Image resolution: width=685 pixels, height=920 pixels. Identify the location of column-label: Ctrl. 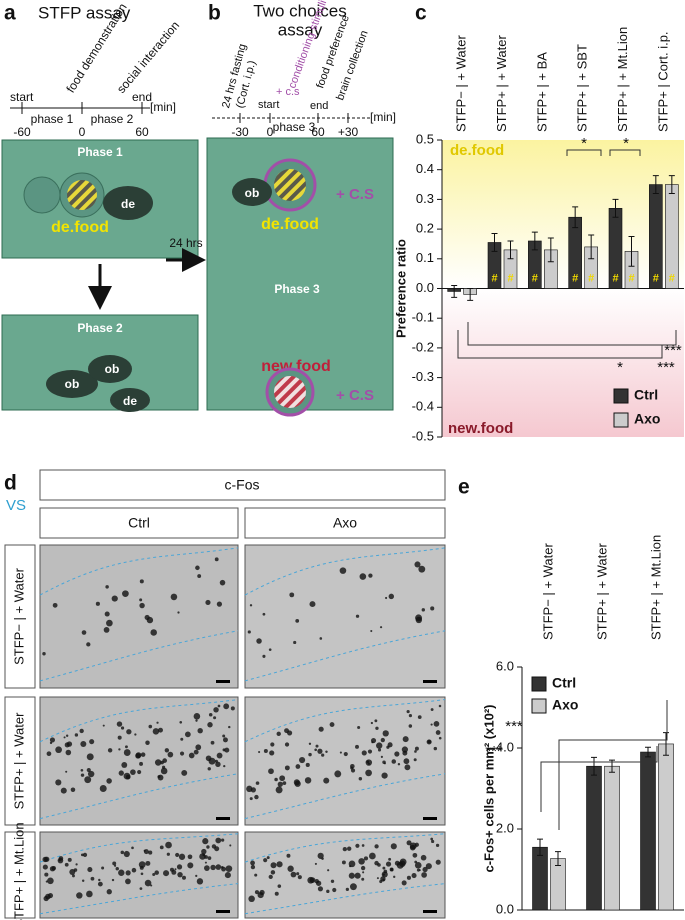
(139, 523).